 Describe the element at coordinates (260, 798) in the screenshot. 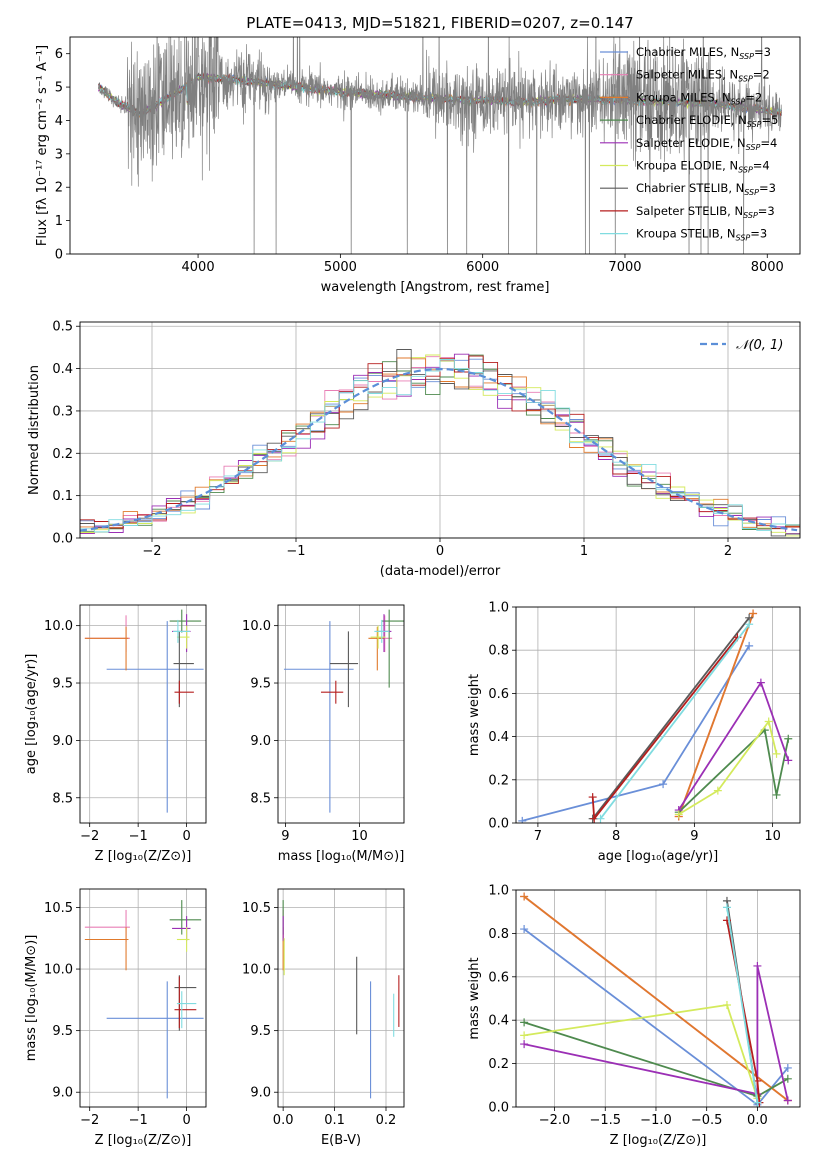

I see `y-tick-label: 8.5` at that location.